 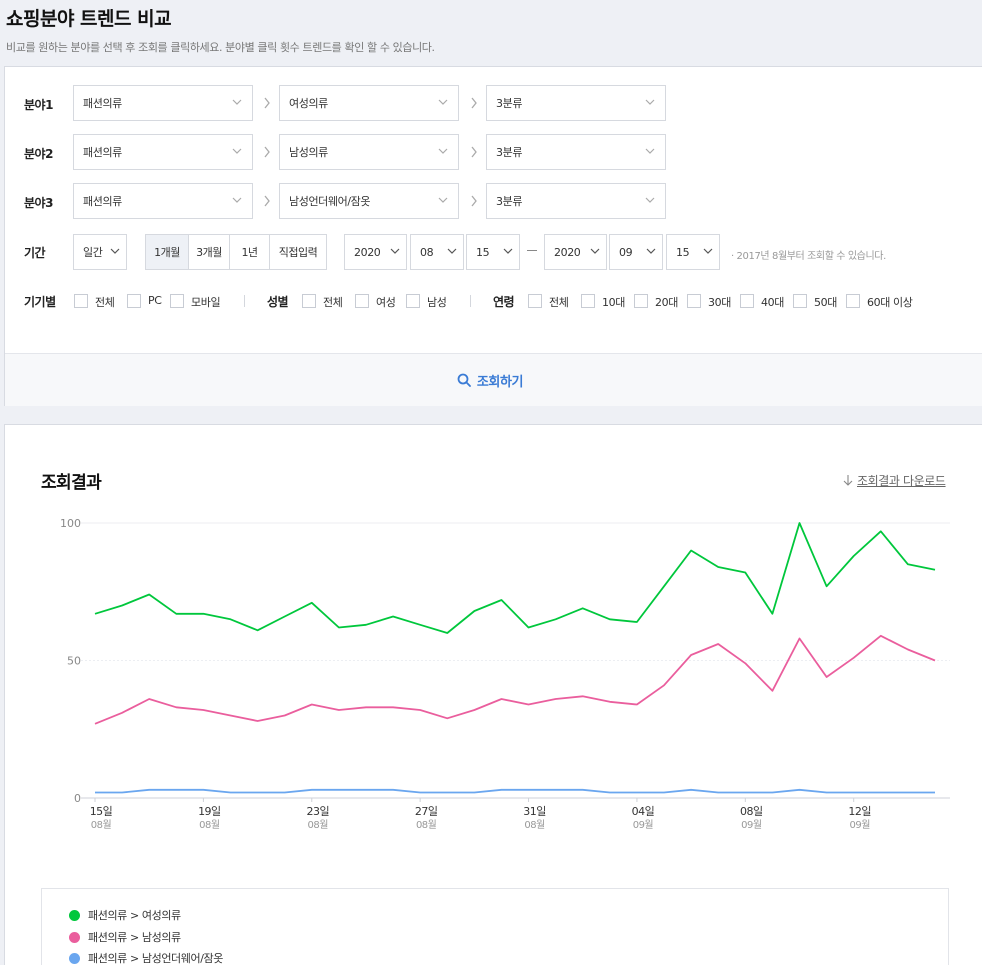 What do you see at coordinates (437, 252) in the screenshot?
I see `start-month-select: 08` at bounding box center [437, 252].